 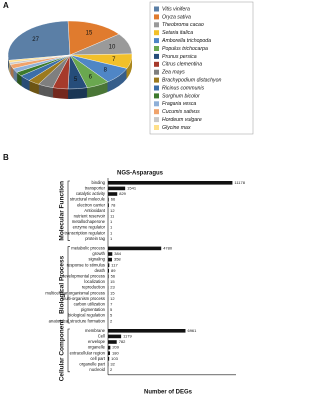 I want to click on value-label: 66, so click(x=113, y=199).